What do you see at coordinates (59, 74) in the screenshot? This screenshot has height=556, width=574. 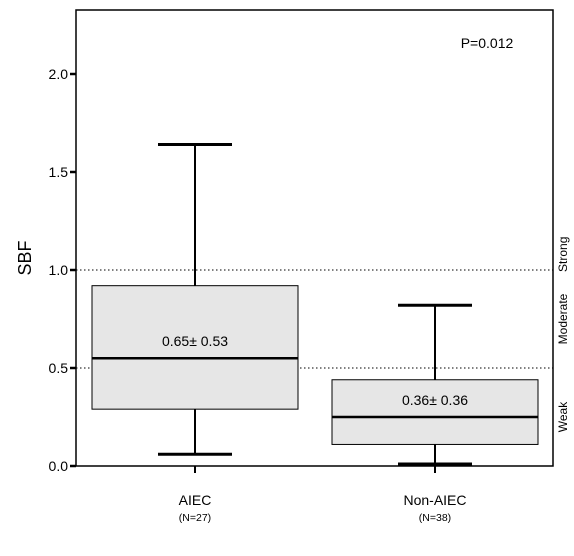 I see `y-tick-label-4: 2.0` at bounding box center [59, 74].